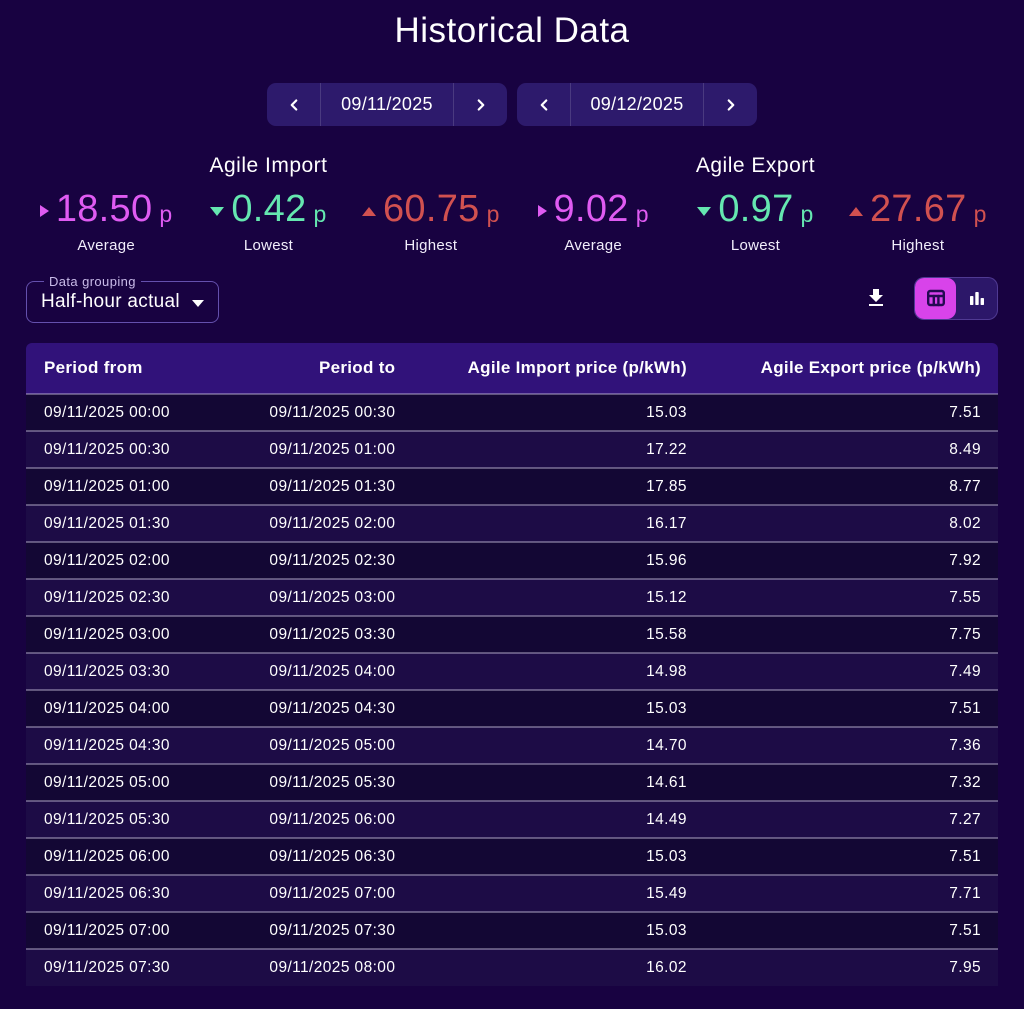 The width and height of the screenshot is (1024, 1009). Describe the element at coordinates (107, 634) in the screenshot. I see `cell-period-from: 09/11/2025 03:00` at that location.